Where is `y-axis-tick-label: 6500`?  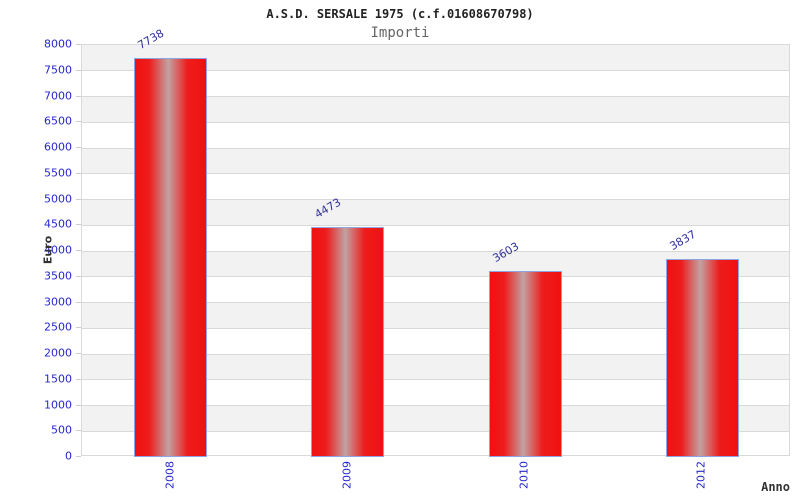 y-axis-tick-label: 6500 is located at coordinates (58, 121).